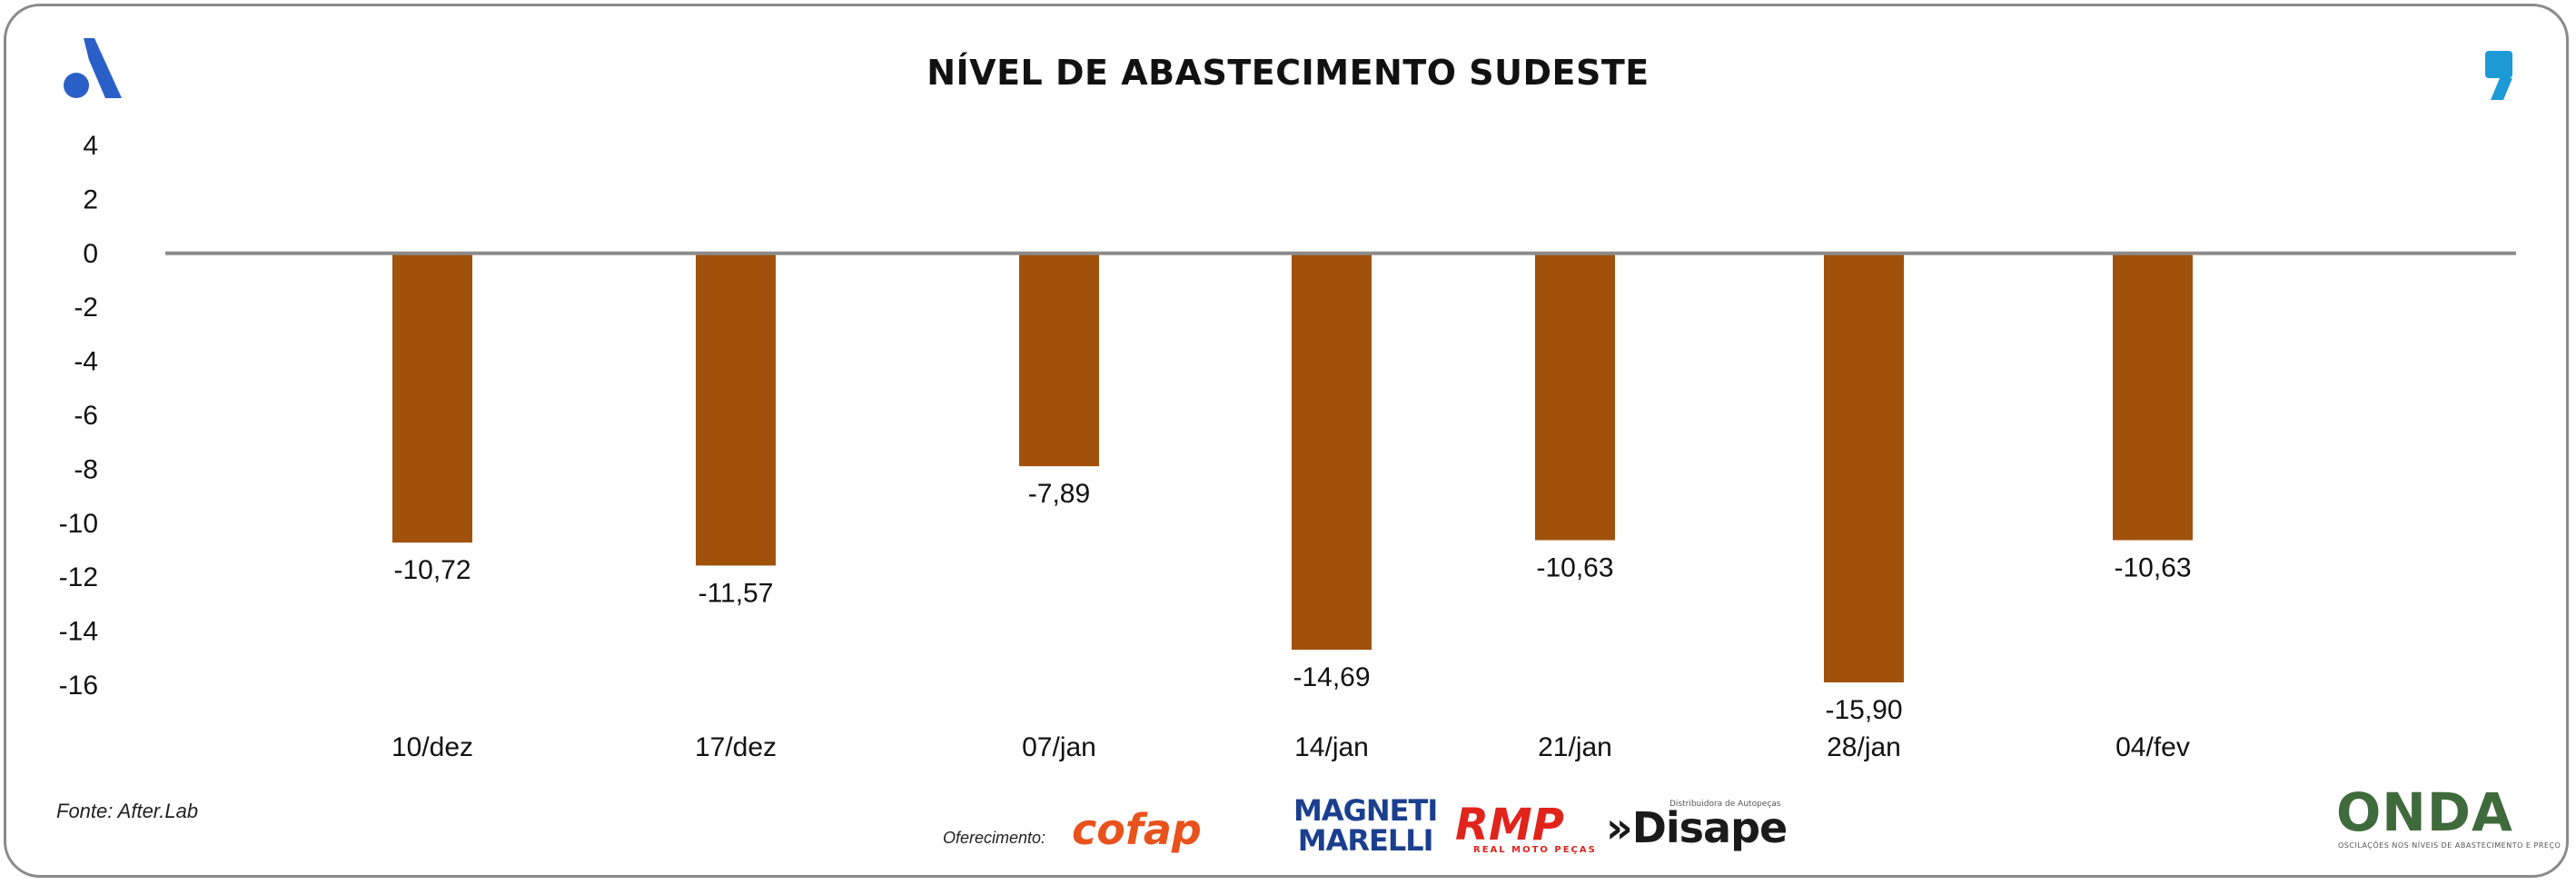 The image size is (2576, 885). I want to click on data-label: -14,69, so click(1331, 677).